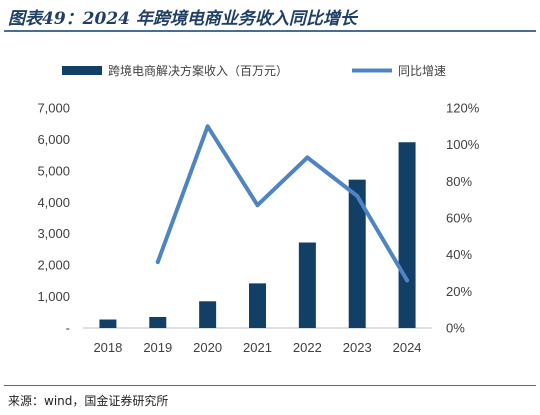 Image resolution: width=540 pixels, height=415 pixels. Describe the element at coordinates (270, 31) in the screenshot. I see `title-divider` at that location.